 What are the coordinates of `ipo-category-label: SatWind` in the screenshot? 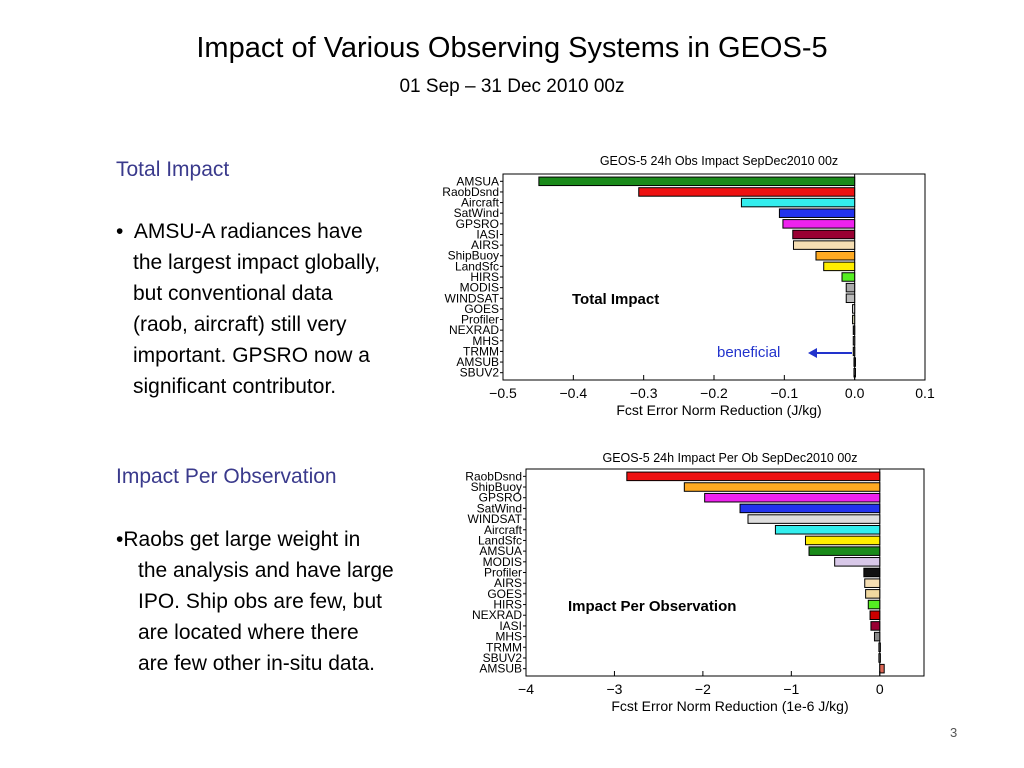 It's located at (499, 508).